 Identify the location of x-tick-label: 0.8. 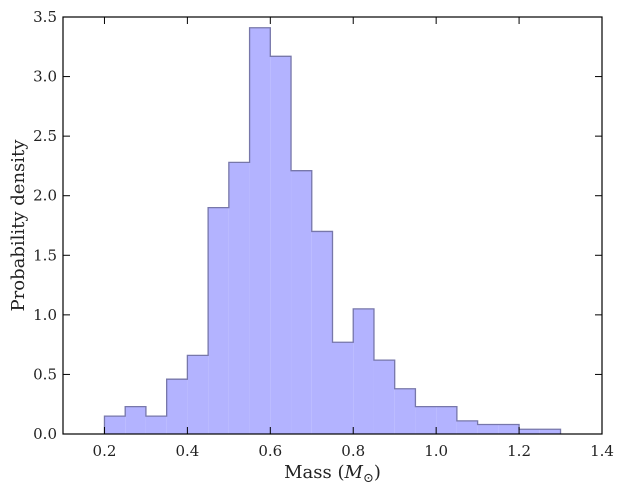
(353, 451).